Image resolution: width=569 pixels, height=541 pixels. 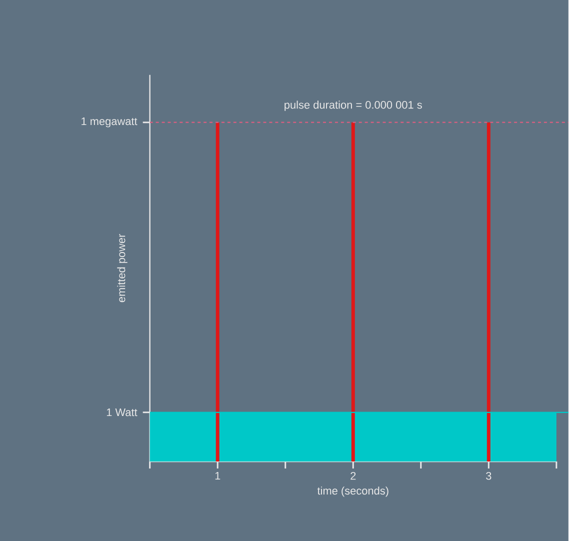 What do you see at coordinates (217, 476) in the screenshot?
I see `x-tick-label: 1` at bounding box center [217, 476].